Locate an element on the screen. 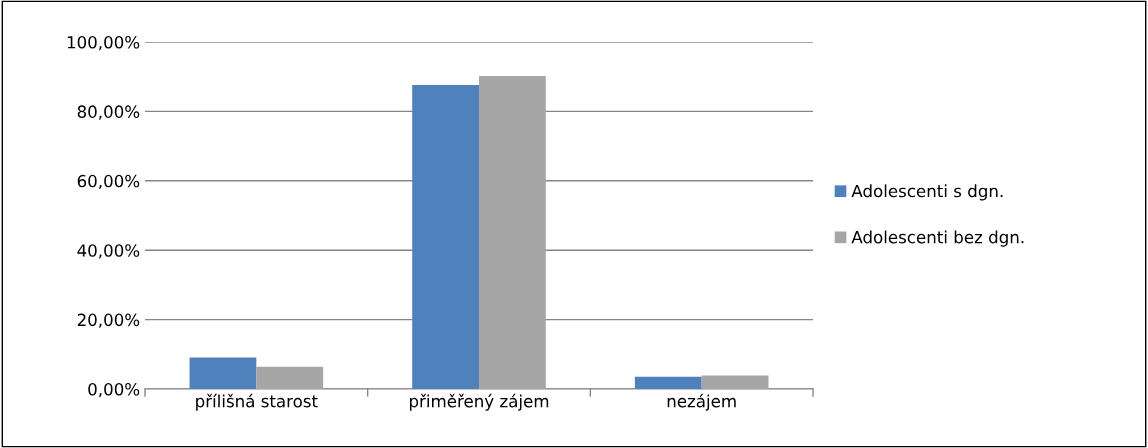 This screenshot has width=1148, height=448. y-tick-label: 80,00% is located at coordinates (108, 112).